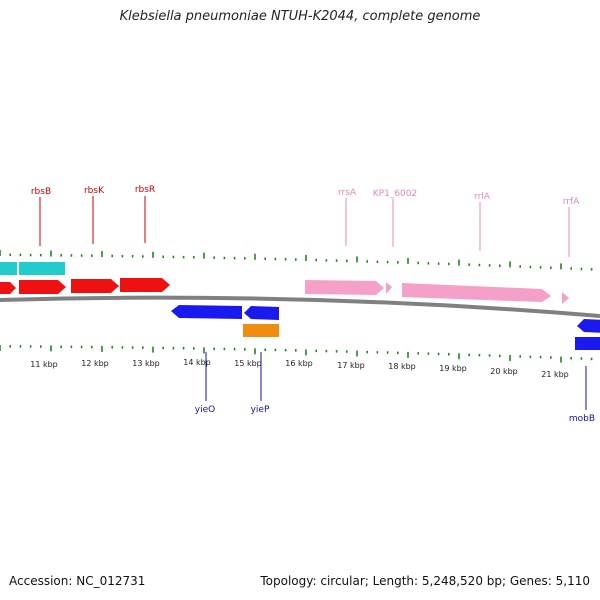 Image resolution: width=600 pixels, height=600 pixels. Describe the element at coordinates (453, 368) in the screenshot. I see `kbp-label: 19 kbp` at that location.